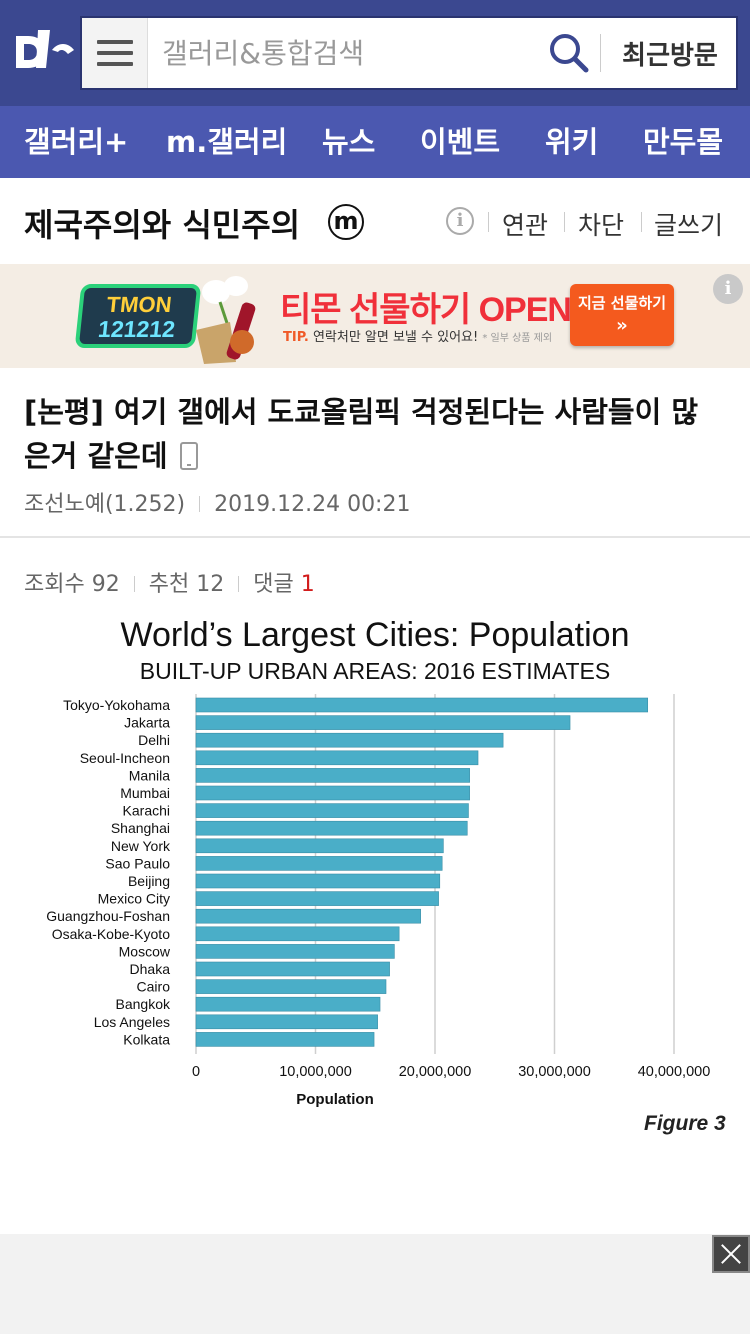 The width and height of the screenshot is (750, 1334). I want to click on nav-item-m-gallery: m.갤러리, so click(227, 142).